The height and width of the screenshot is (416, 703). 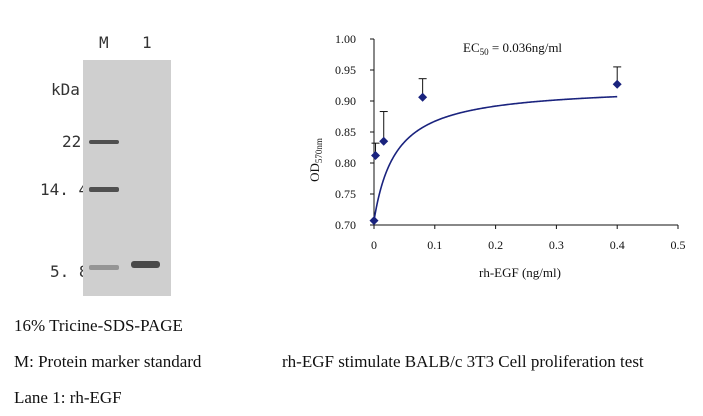 I want to click on gel-sample-band, so click(x=145, y=264).